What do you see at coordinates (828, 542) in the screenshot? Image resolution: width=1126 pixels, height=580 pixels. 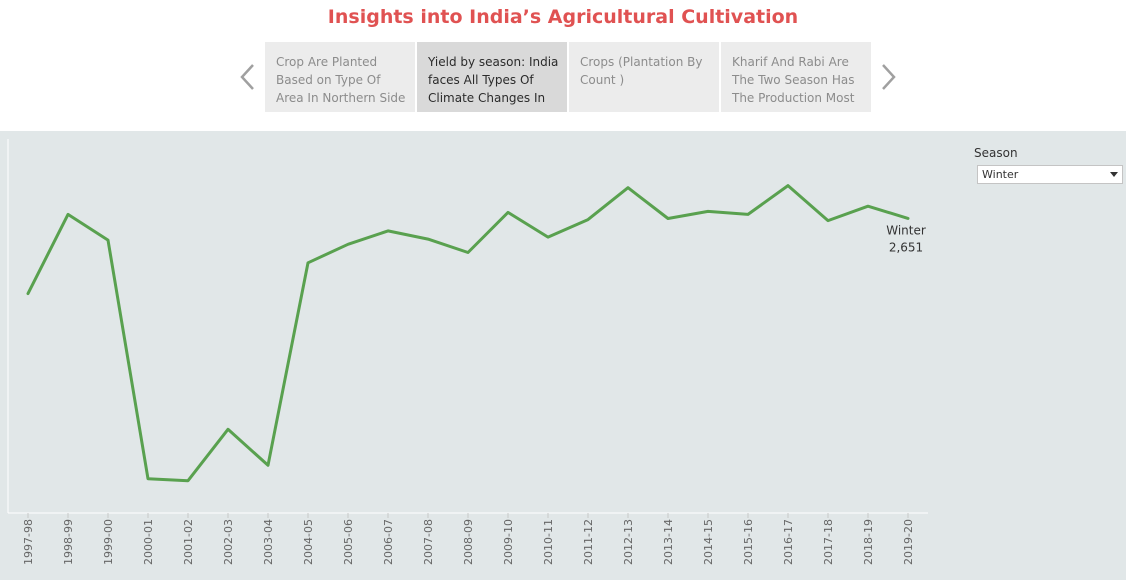 I see `x-tick-label: 2017-18` at bounding box center [828, 542].